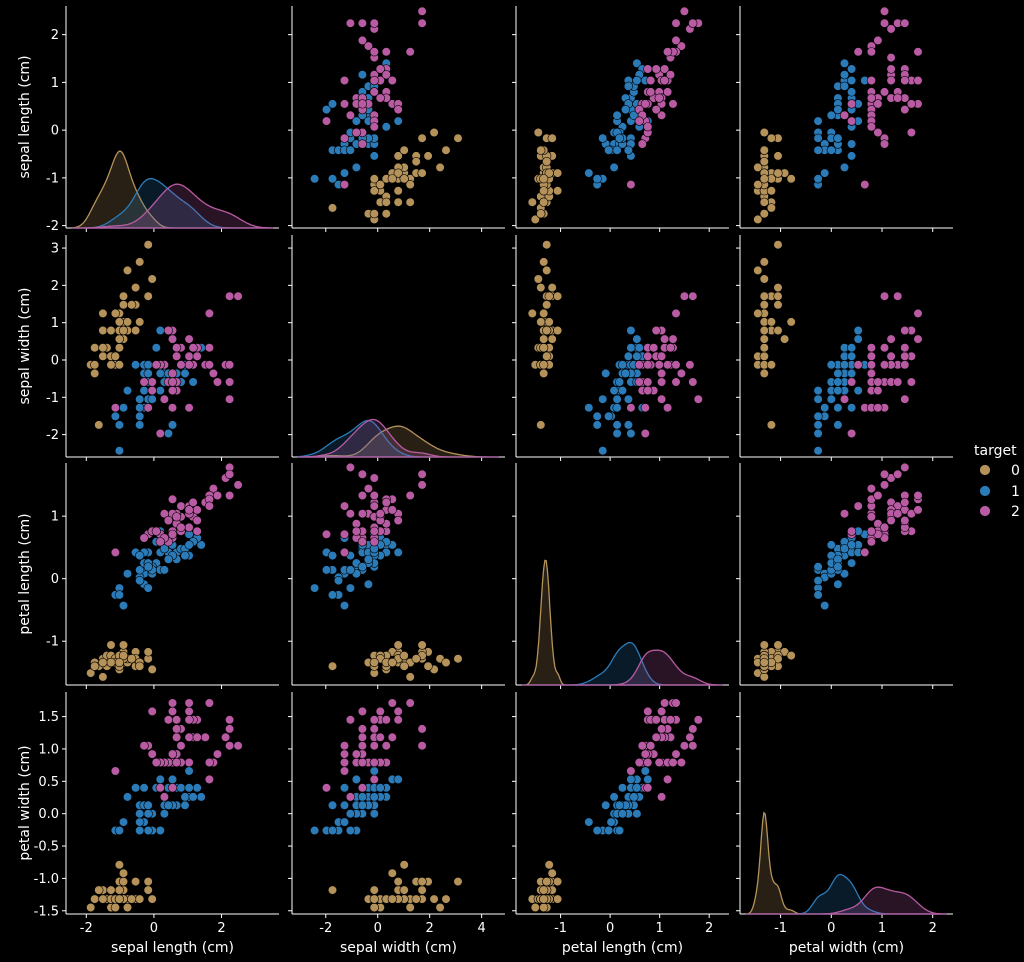 Image resolution: width=1024 pixels, height=962 pixels. What do you see at coordinates (48, 782) in the screenshot?
I see `y-tick-label: 0.5` at bounding box center [48, 782].